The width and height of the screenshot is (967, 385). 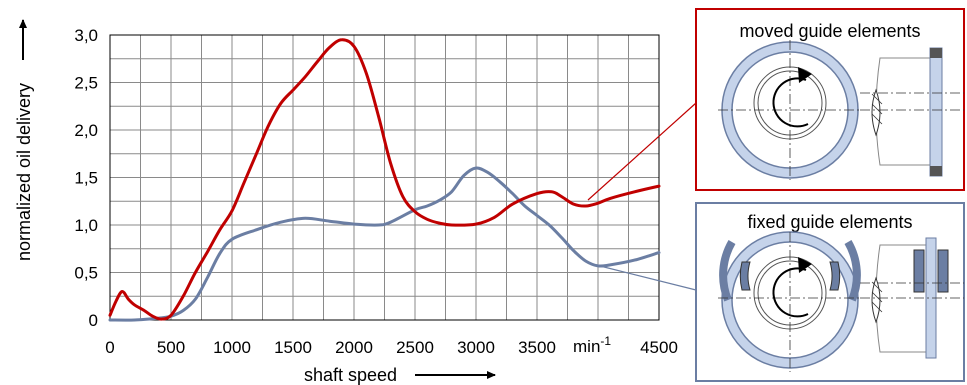 I want to click on moved-side-view-drawing, so click(x=912, y=112).